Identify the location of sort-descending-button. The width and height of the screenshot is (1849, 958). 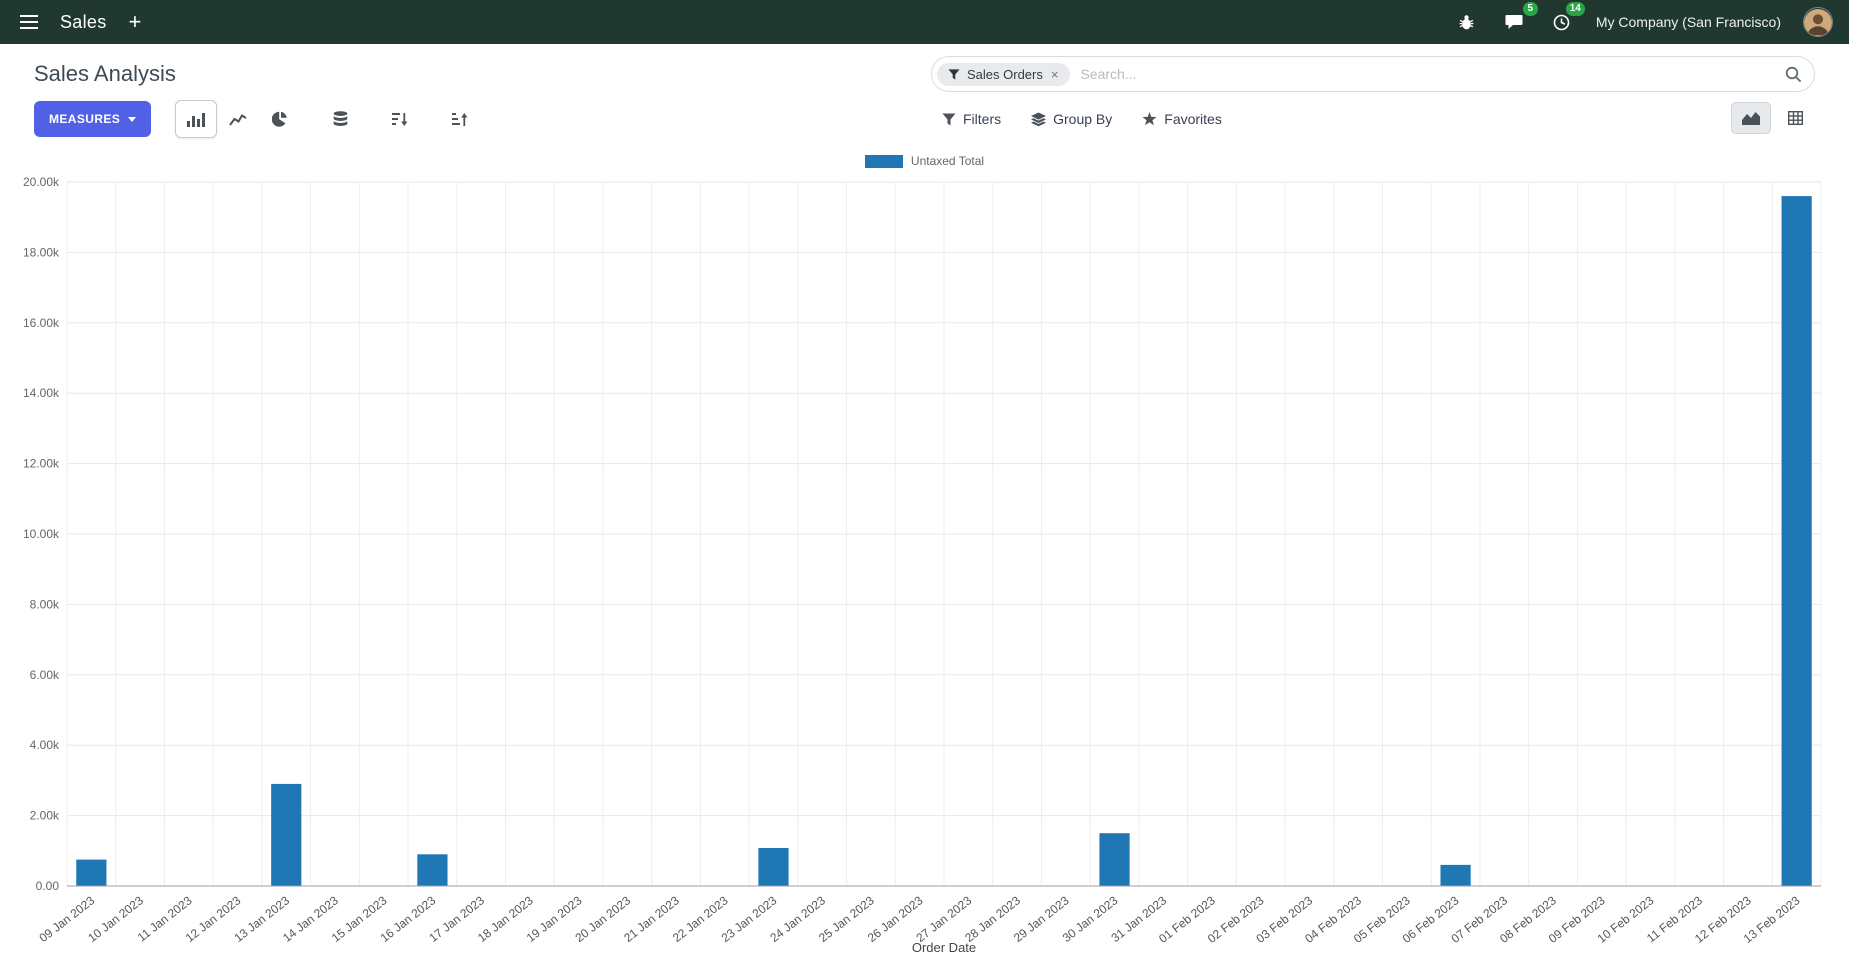
(400, 119).